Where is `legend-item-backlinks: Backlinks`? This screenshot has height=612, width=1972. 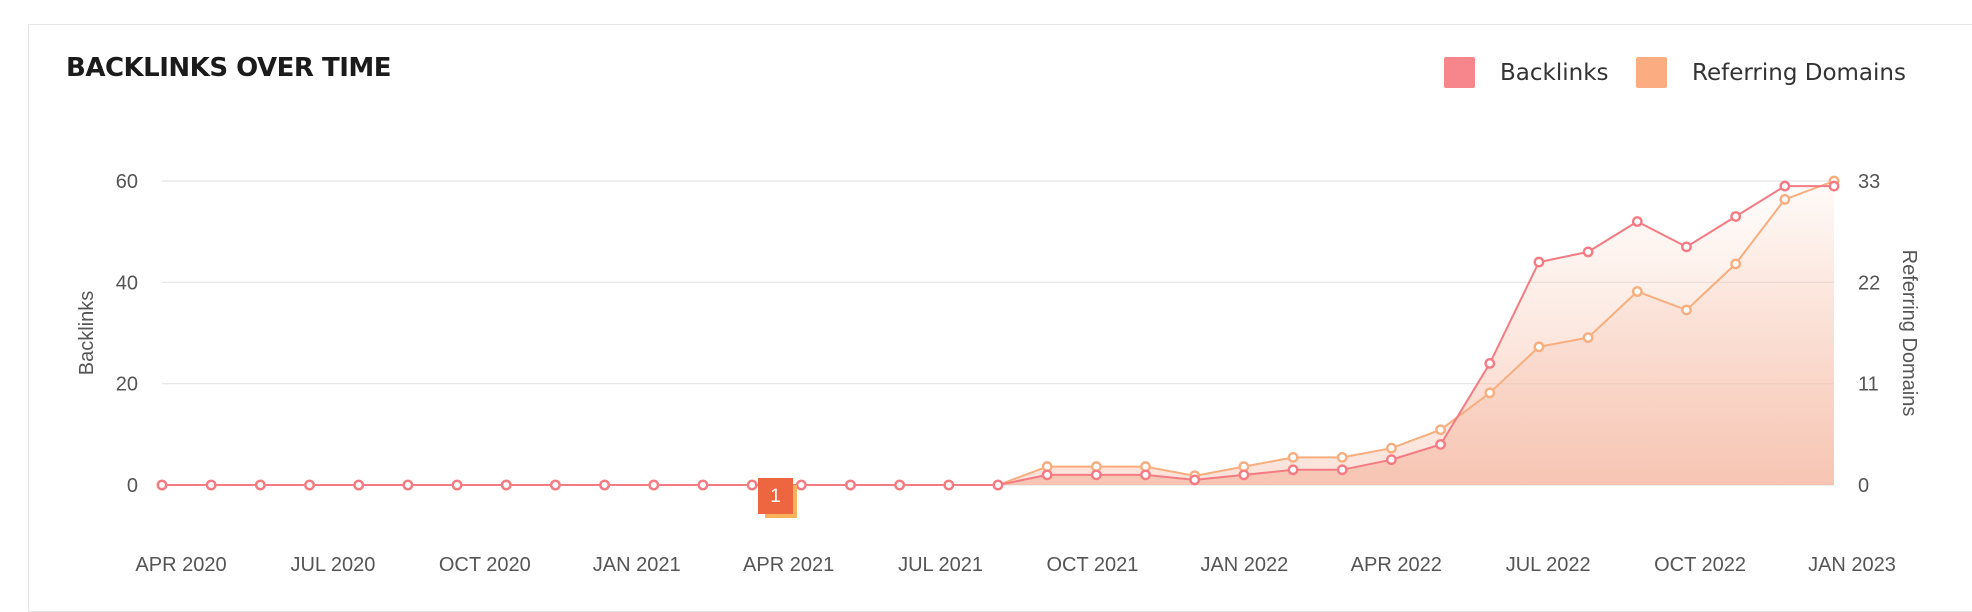 legend-item-backlinks: Backlinks is located at coordinates (1526, 72).